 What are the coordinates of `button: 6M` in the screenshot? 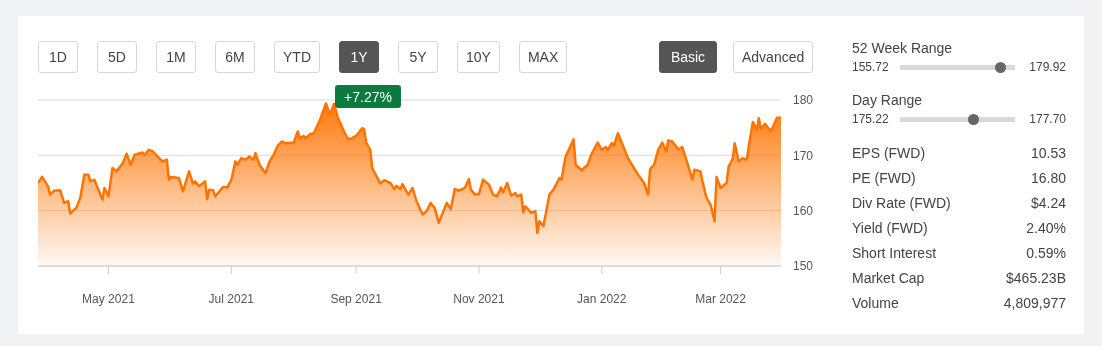 It's located at (235, 57).